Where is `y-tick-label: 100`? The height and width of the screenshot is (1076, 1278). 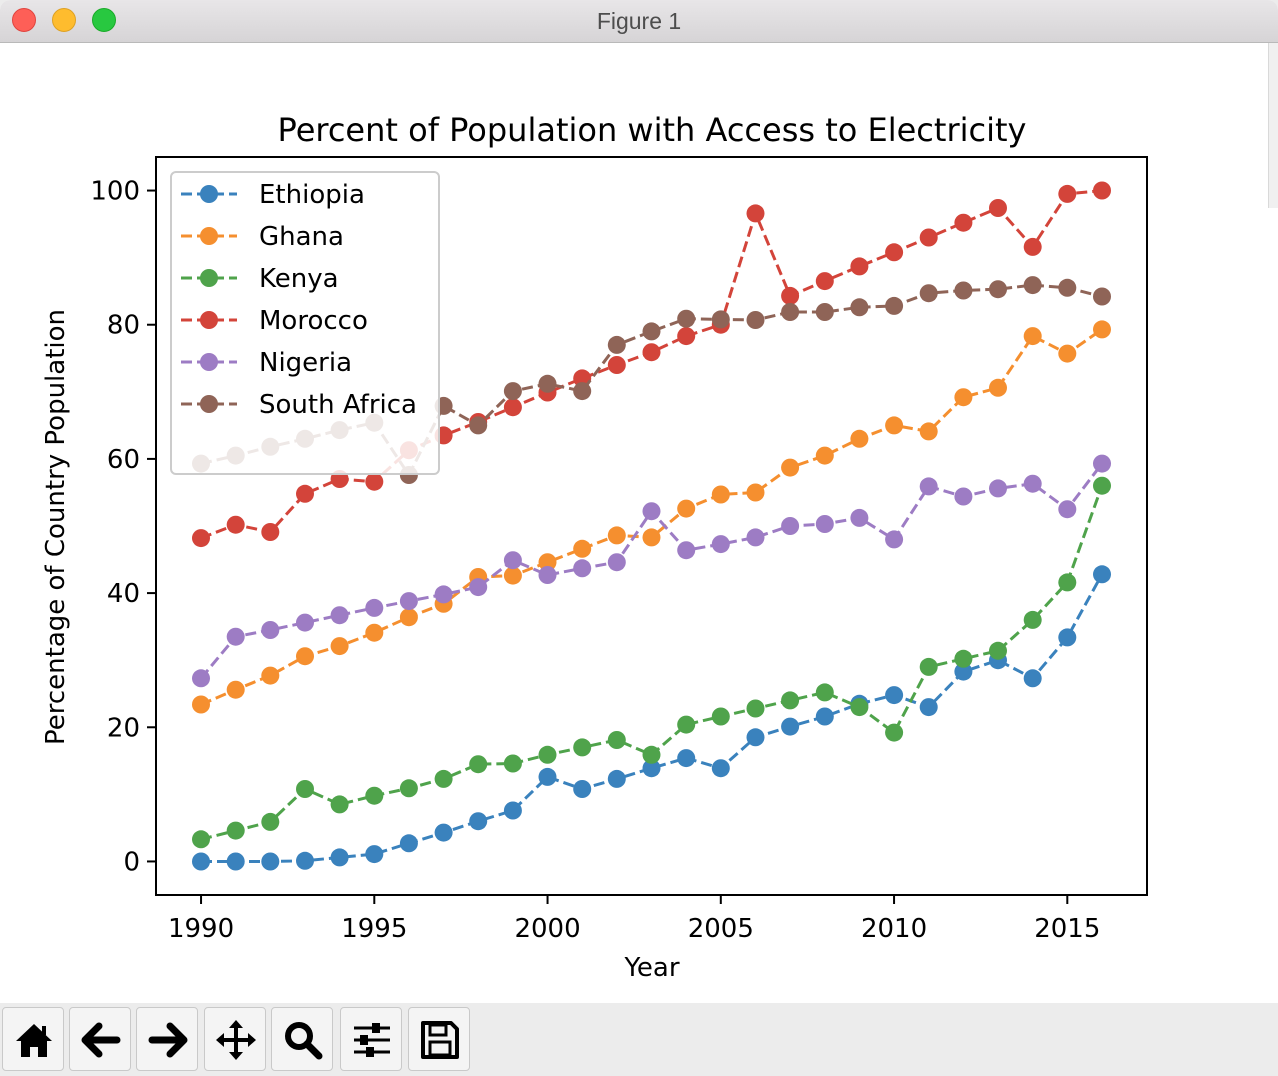 y-tick-label: 100 is located at coordinates (115, 192).